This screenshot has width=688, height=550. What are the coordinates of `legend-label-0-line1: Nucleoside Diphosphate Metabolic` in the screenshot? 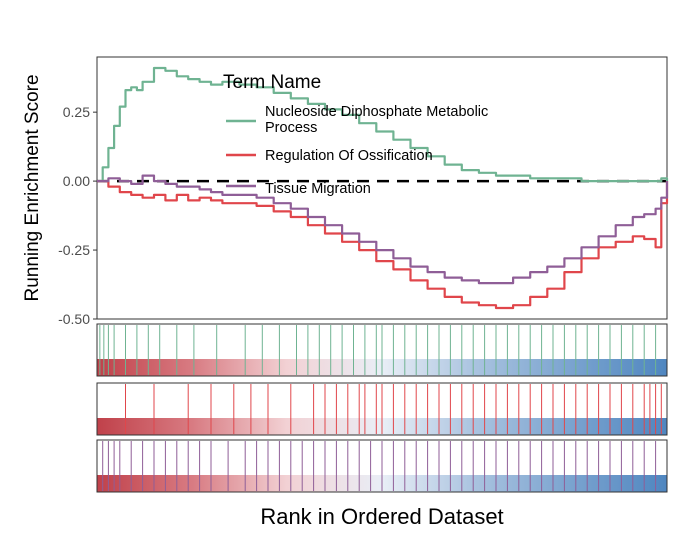 It's located at (376, 112).